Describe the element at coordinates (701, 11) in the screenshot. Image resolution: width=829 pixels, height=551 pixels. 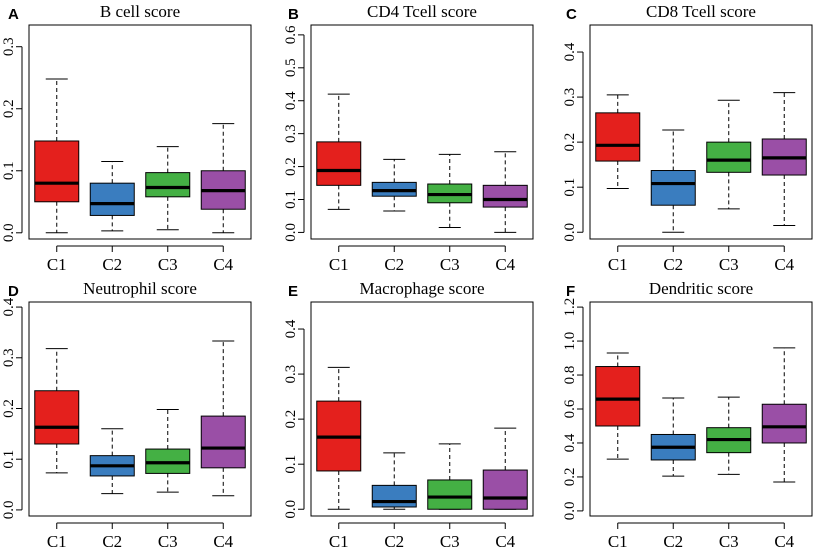
I see `chart-title: CD8 Tcell score` at that location.